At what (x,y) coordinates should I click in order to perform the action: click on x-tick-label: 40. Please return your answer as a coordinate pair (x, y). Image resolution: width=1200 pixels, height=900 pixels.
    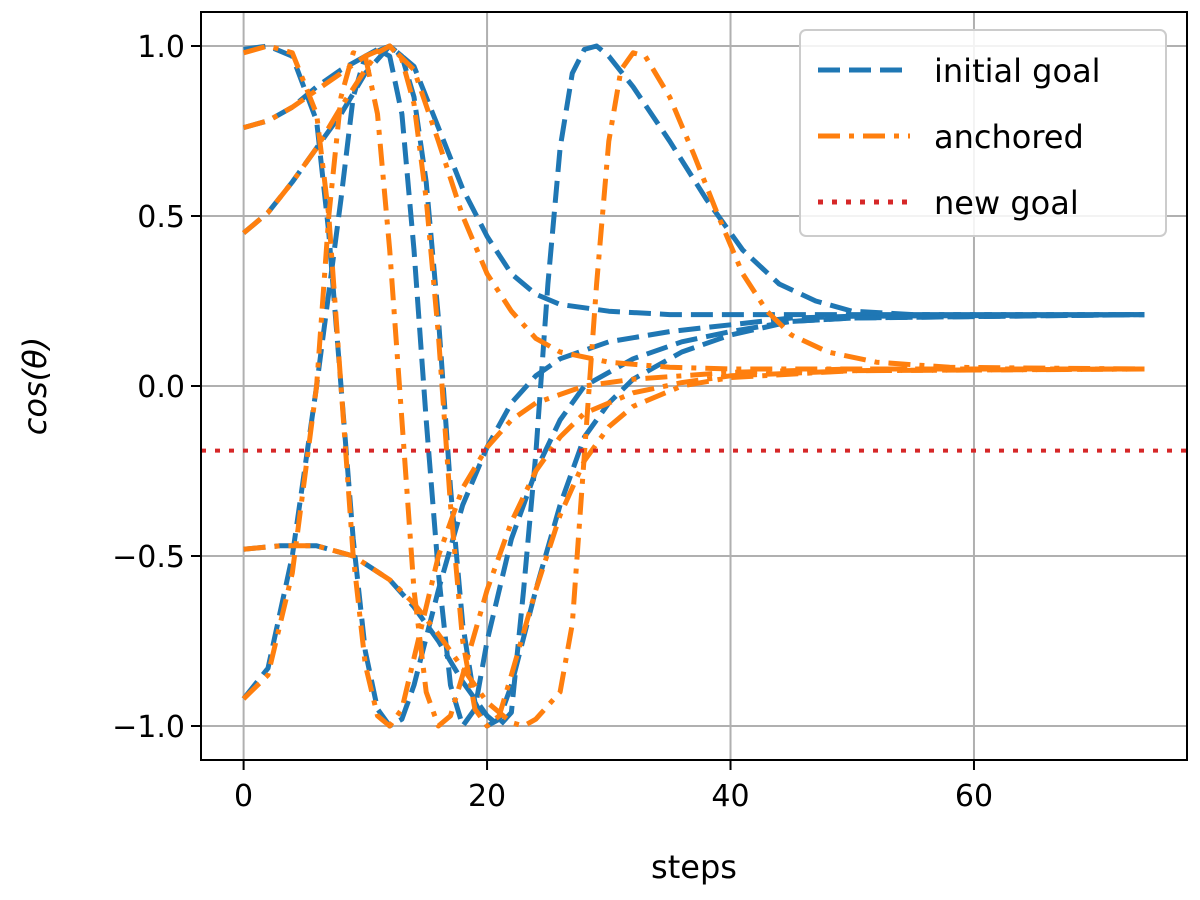
    Looking at the image, I should click on (730, 796).